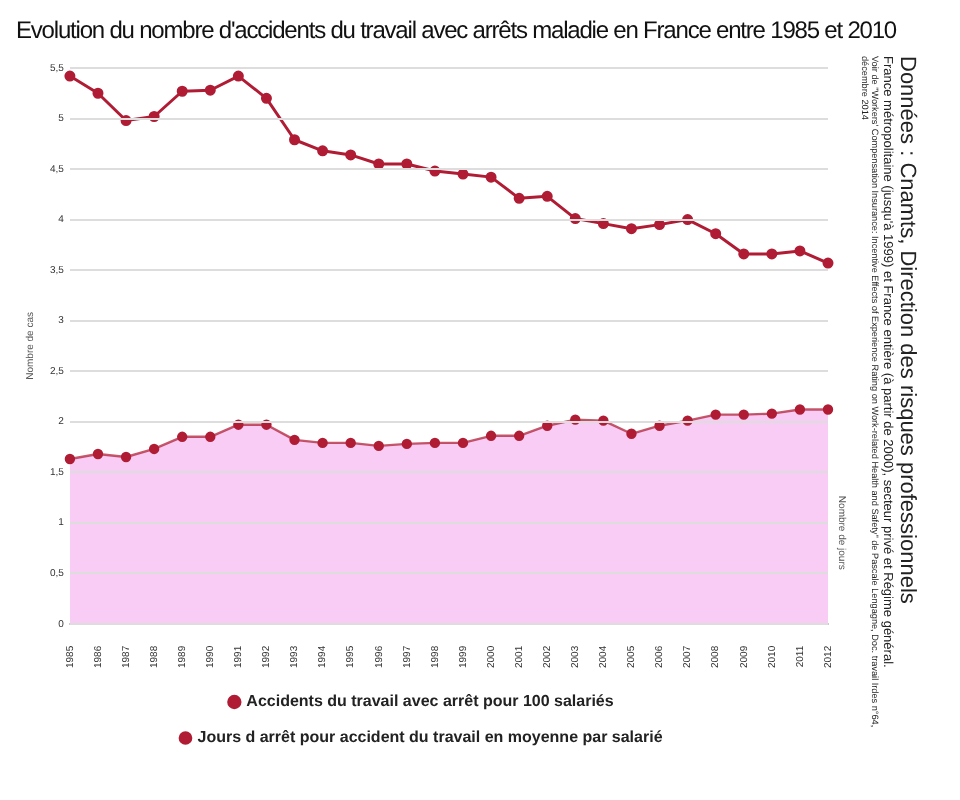 The width and height of the screenshot is (960, 800). Describe the element at coordinates (457, 30) in the screenshot. I see `chart-title: Evolution du nombre d'accidents du travail avec arrêts maladie en France entre 1985 et 2010` at that location.